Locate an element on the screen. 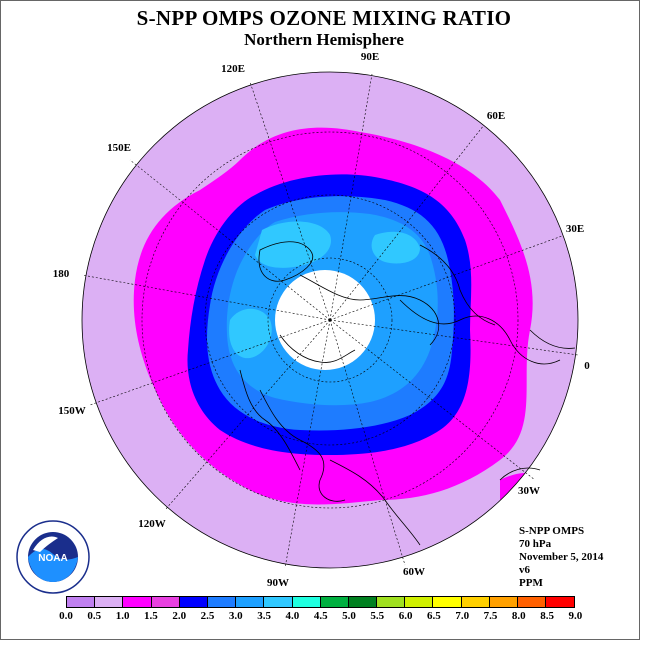 Image resolution: width=648 pixels, height=648 pixels. lon-label-30w: 30W is located at coordinates (529, 491).